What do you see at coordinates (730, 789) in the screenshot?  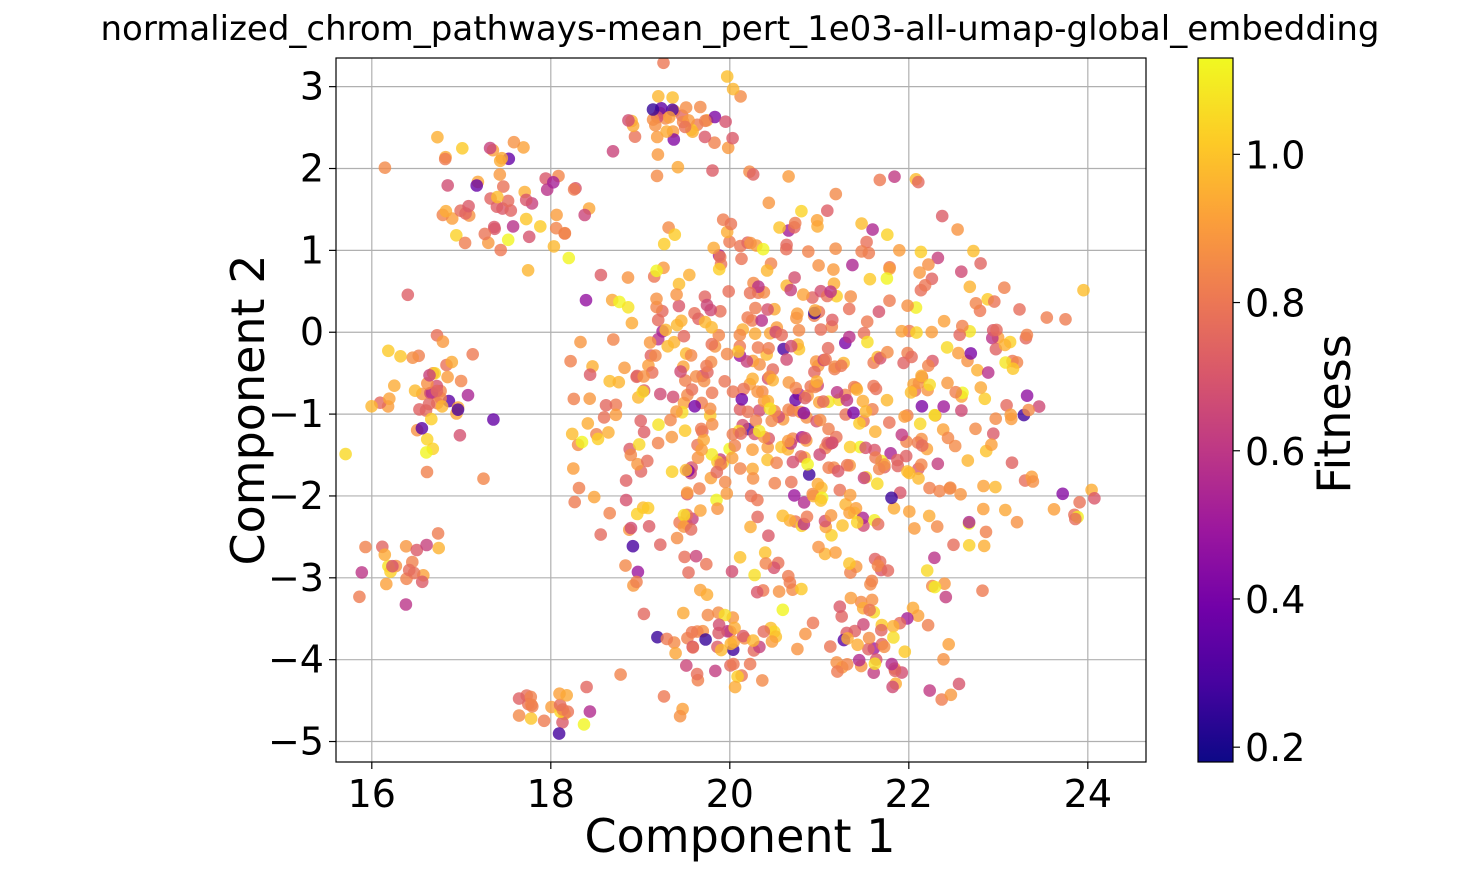 I see `x-axis-ticks: 16 18 20 22 24` at bounding box center [730, 789].